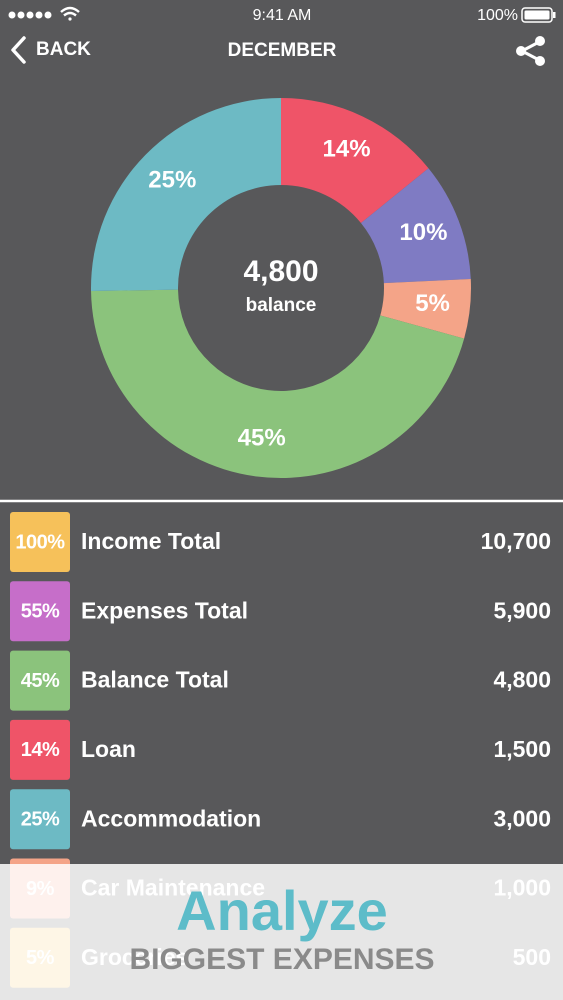  I want to click on banner: Analyze BIGGEST EXPENSES, so click(281, 932).